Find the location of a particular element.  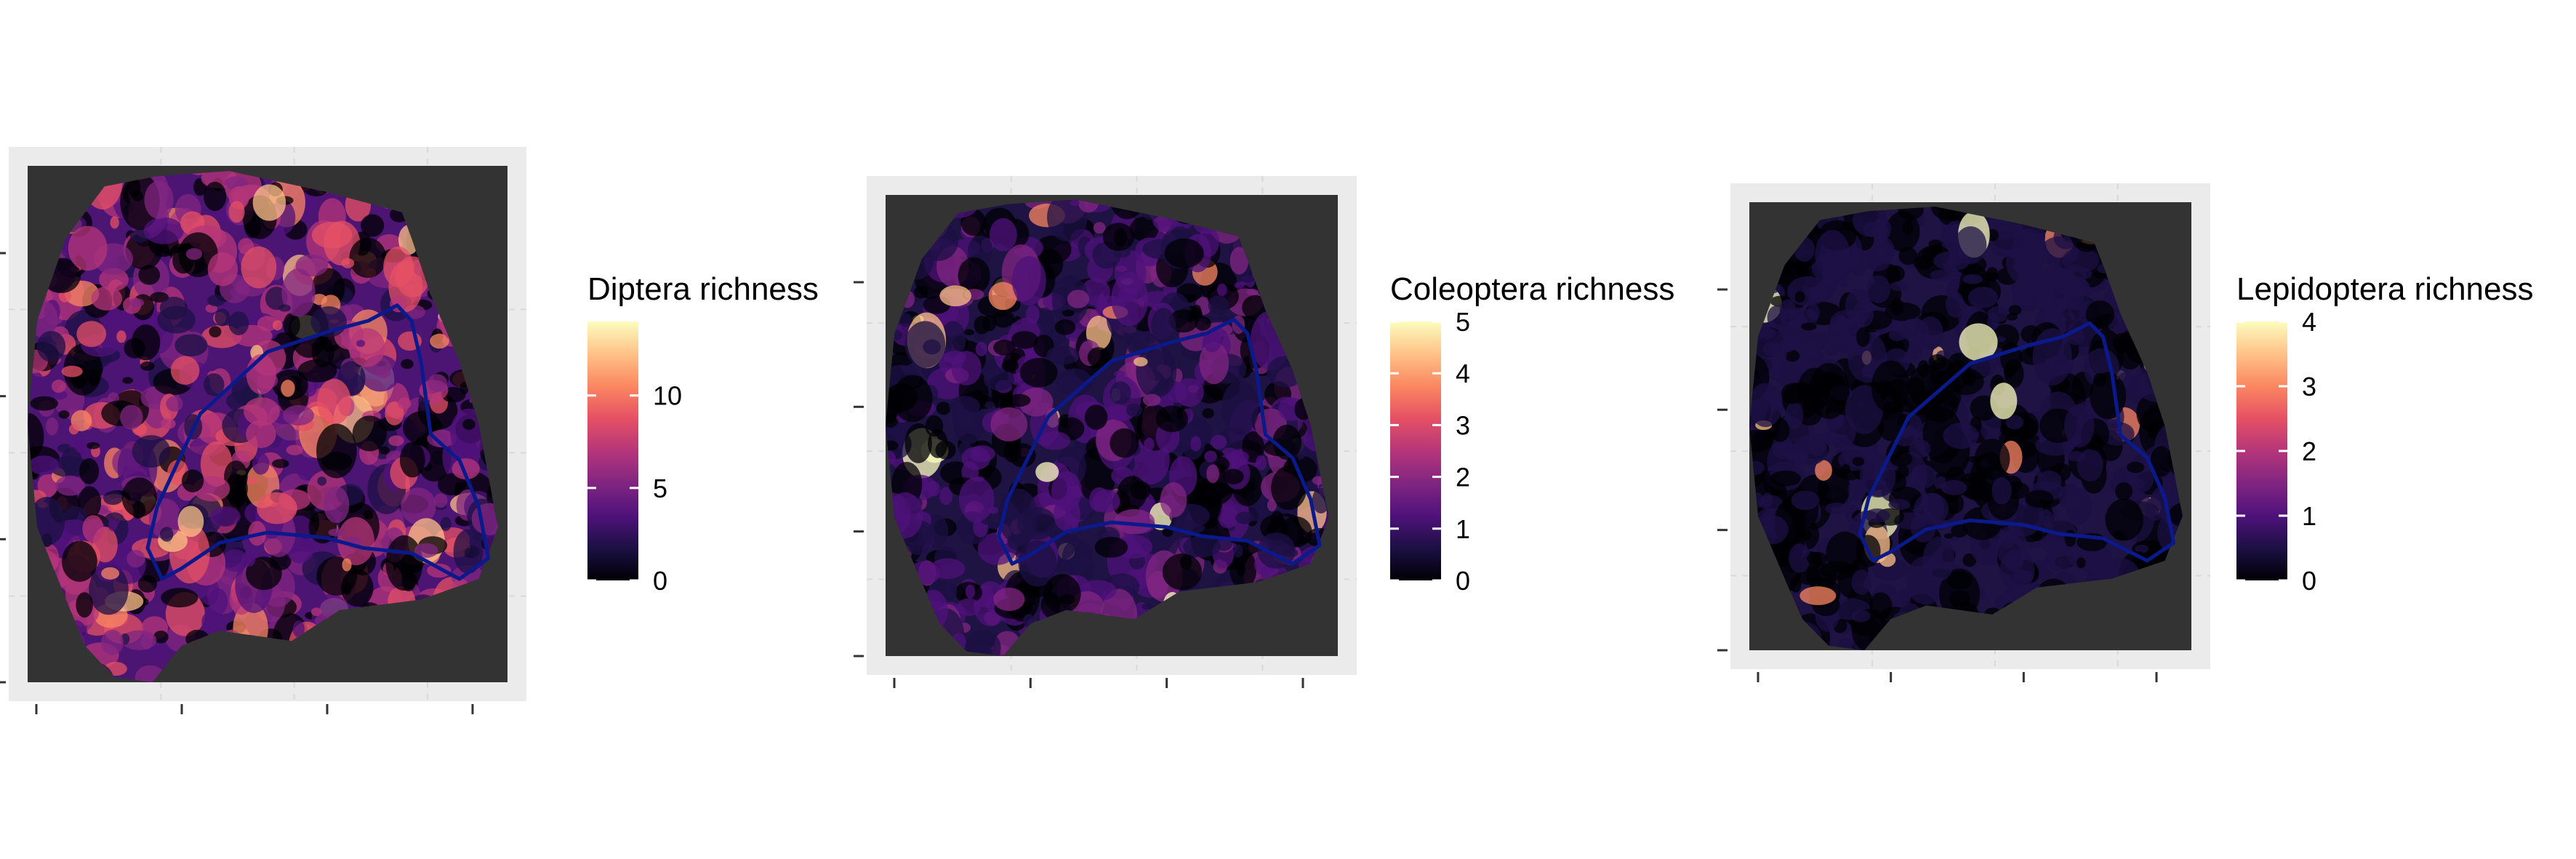

legend-tick-label: 2 is located at coordinates (1463, 477).